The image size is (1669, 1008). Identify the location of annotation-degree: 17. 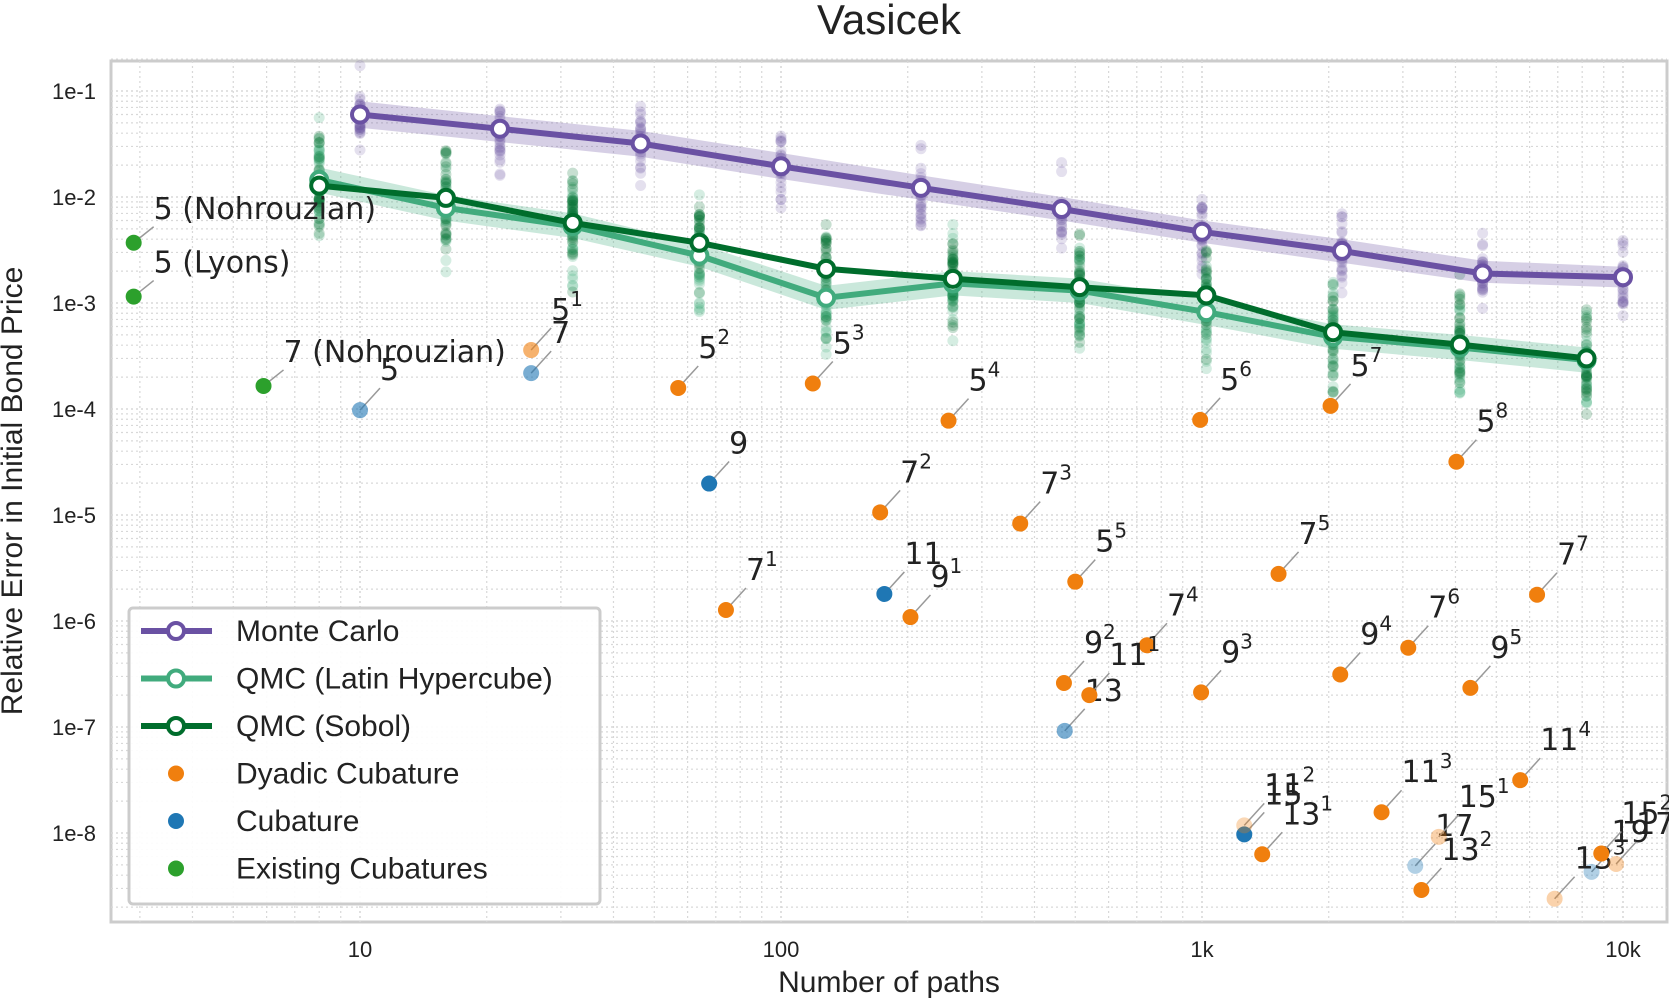
(1652, 824).